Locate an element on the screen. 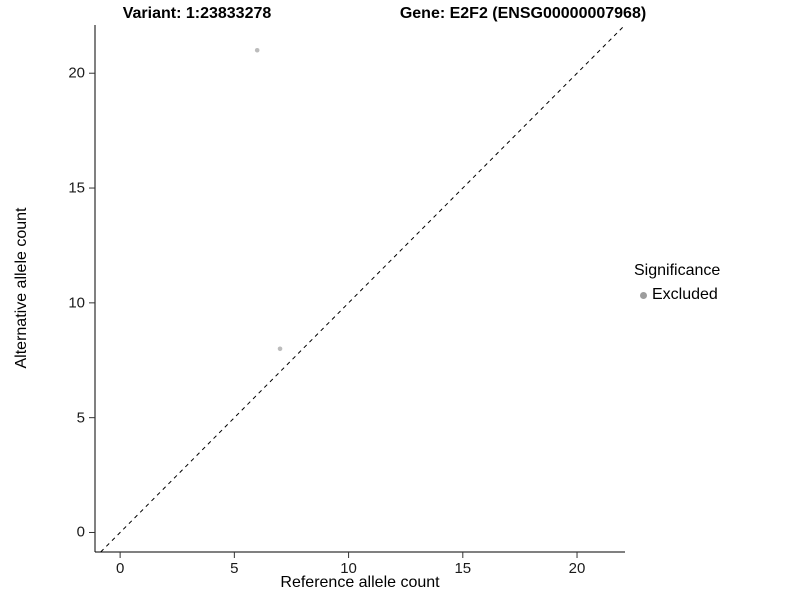  y-tick-label: 10 is located at coordinates (76, 303).